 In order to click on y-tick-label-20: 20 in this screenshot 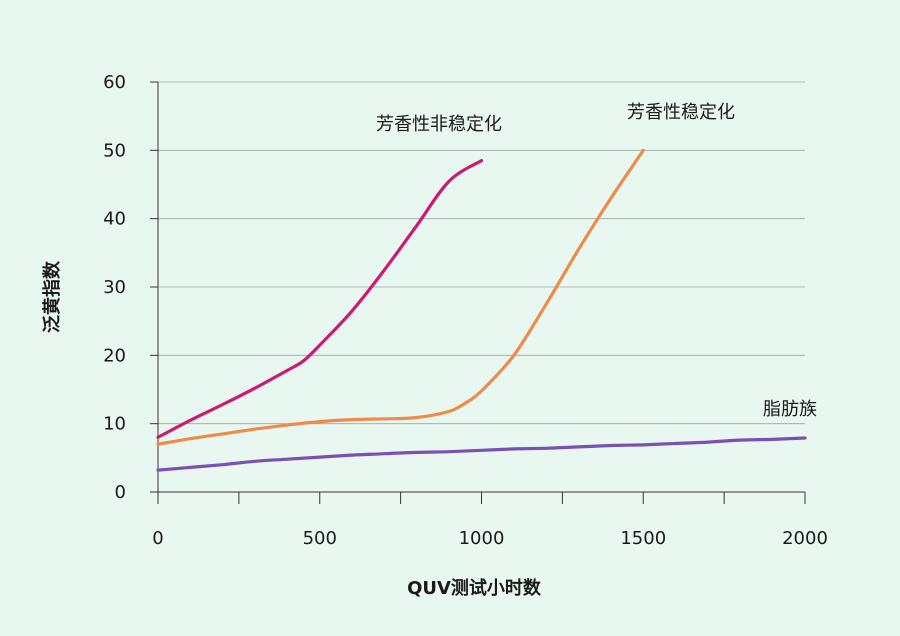, I will do `click(114, 355)`.